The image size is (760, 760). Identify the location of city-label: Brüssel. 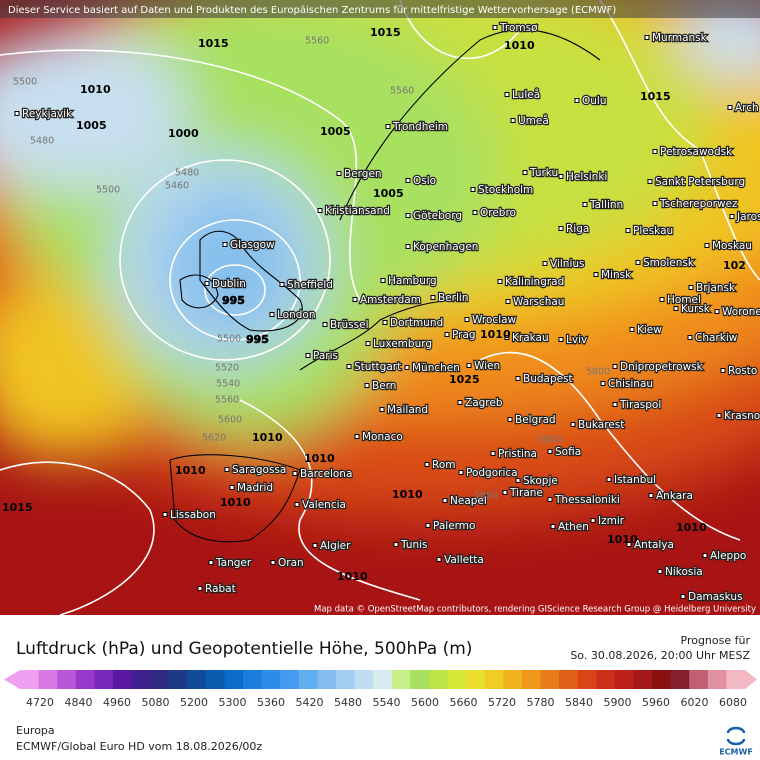
(349, 325).